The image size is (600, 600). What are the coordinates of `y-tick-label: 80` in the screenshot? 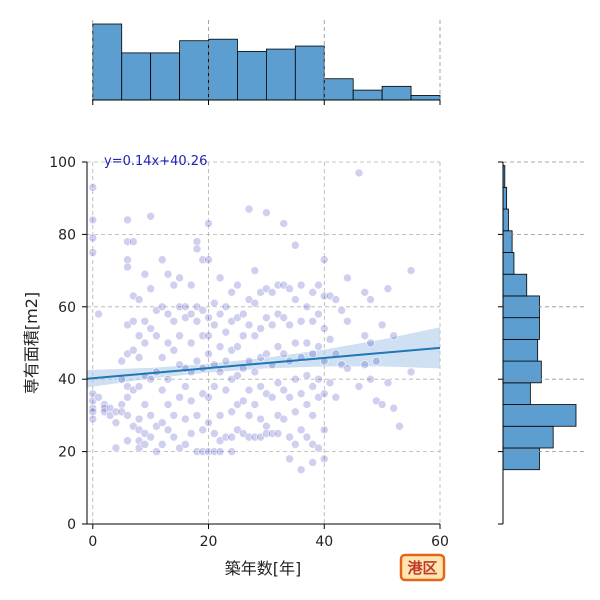 It's located at (67, 235).